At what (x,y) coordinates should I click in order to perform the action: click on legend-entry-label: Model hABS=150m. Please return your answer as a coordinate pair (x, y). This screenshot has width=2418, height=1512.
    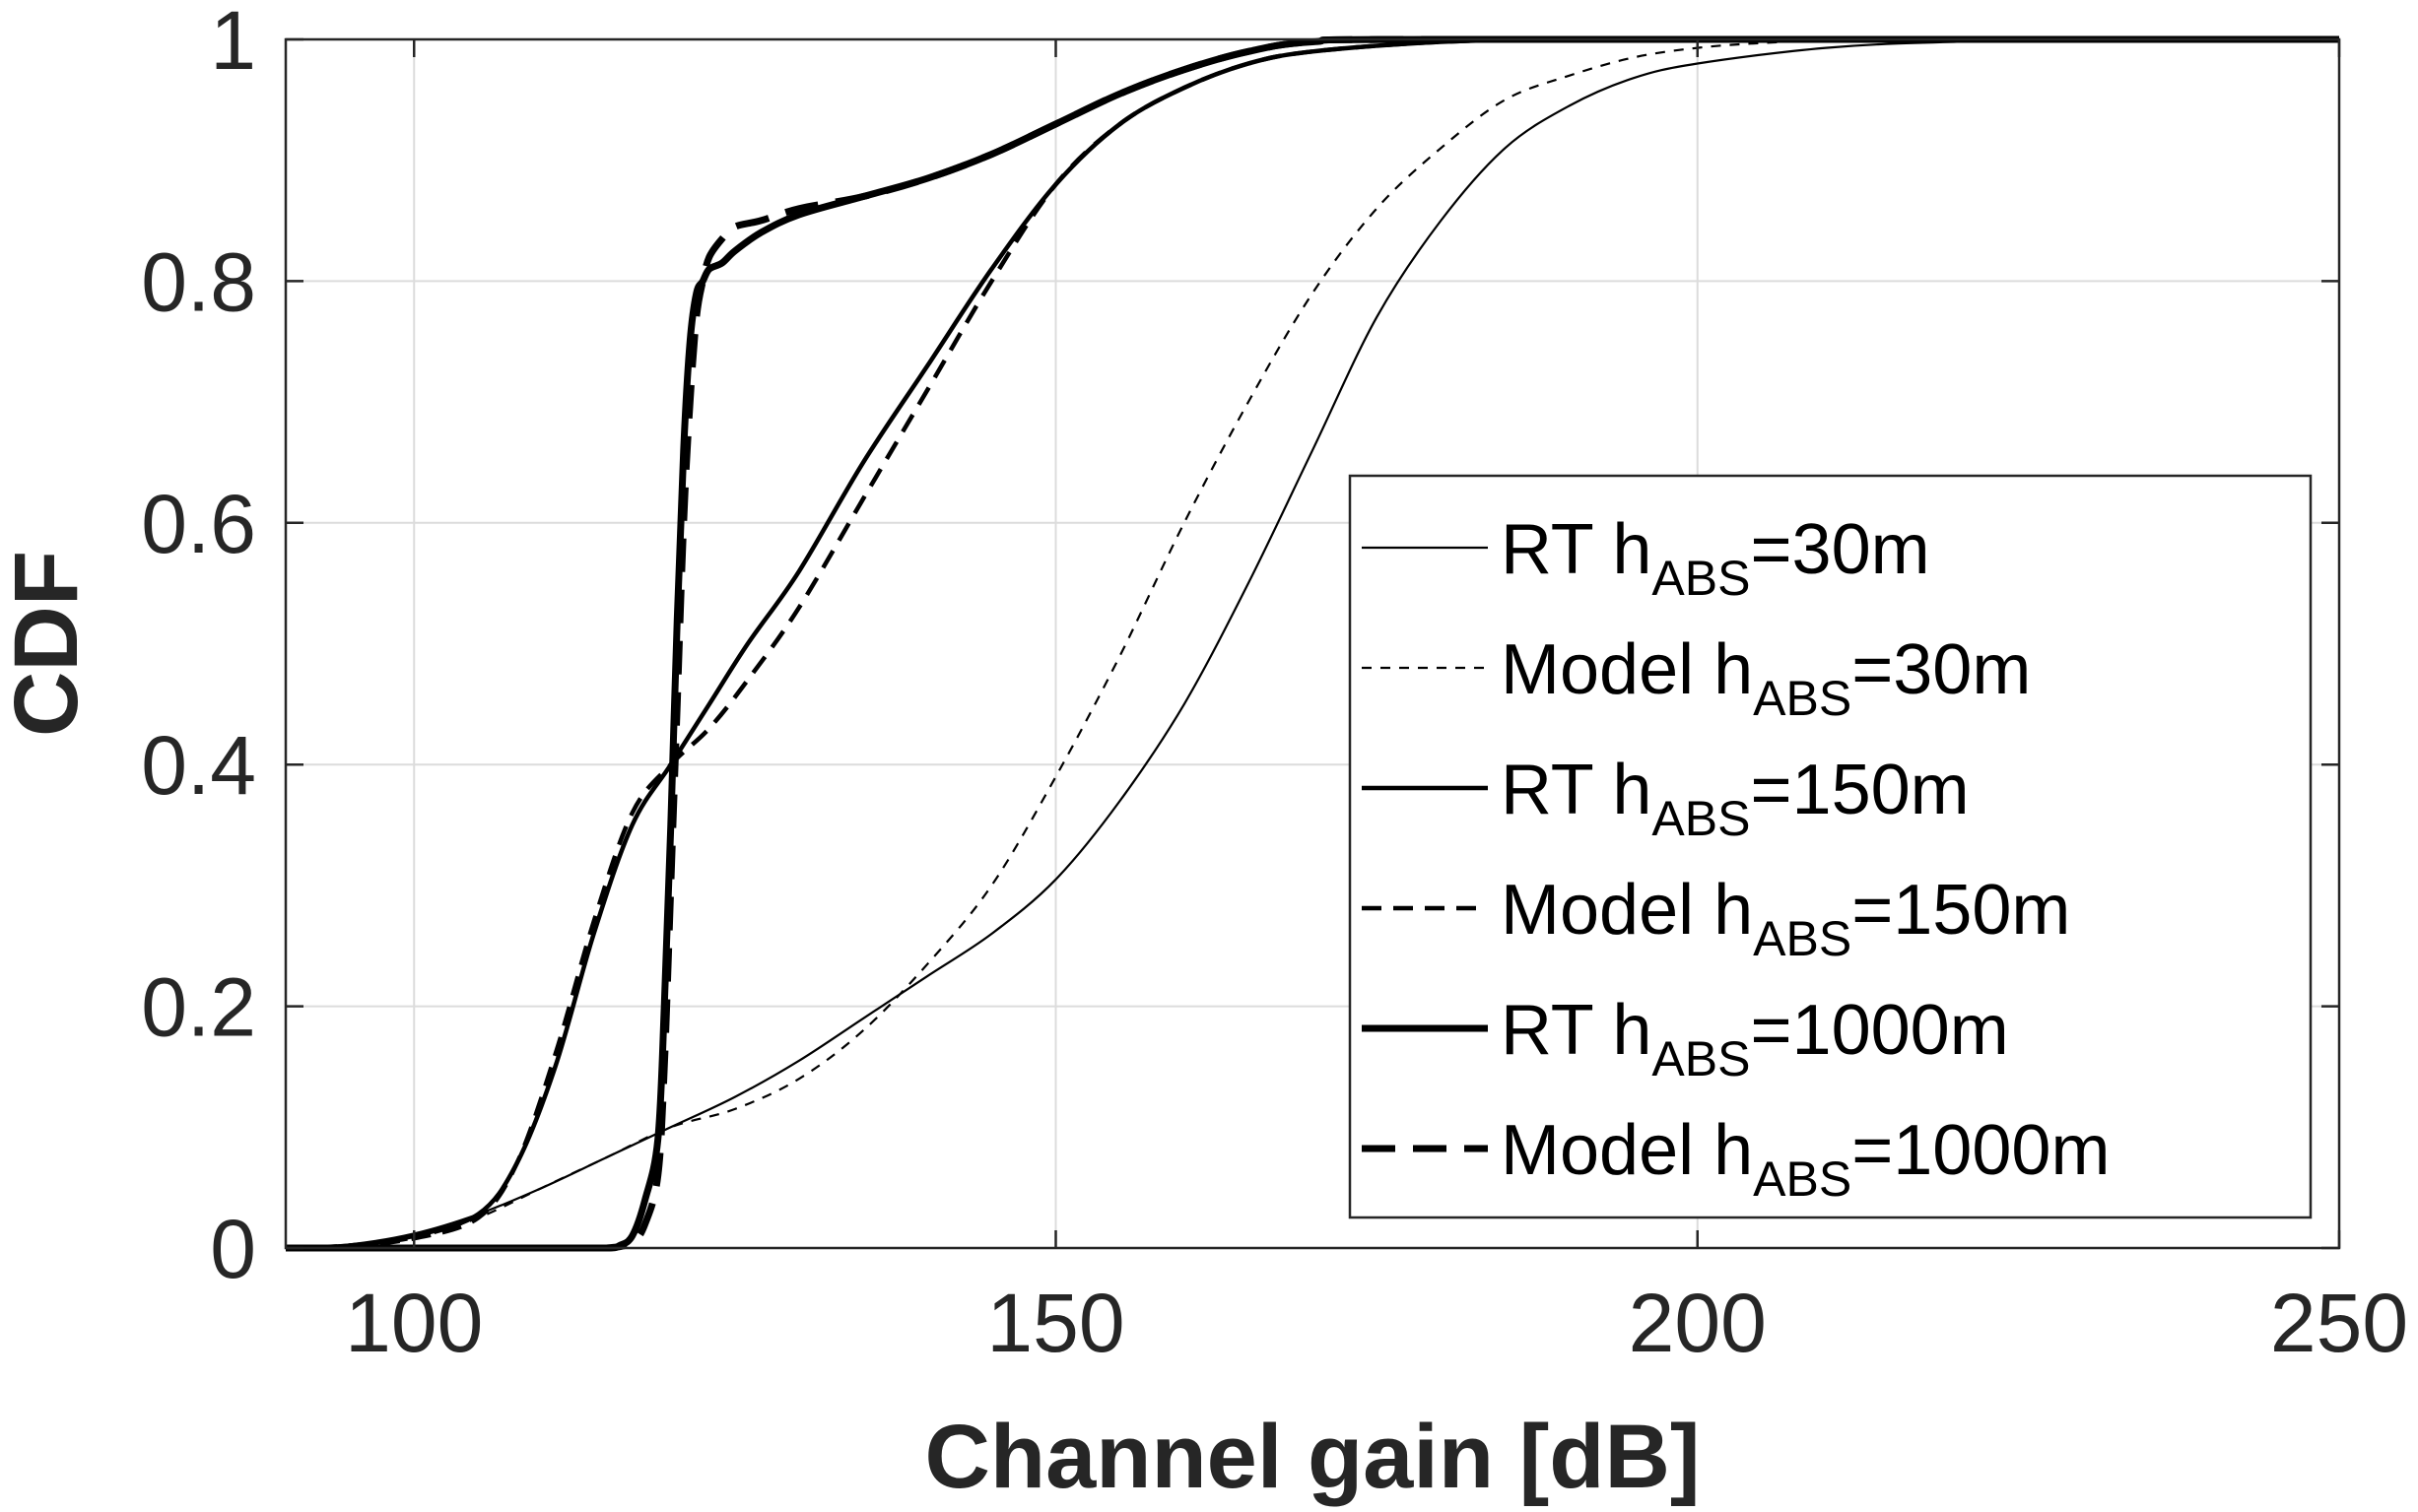
    Looking at the image, I should click on (1785, 918).